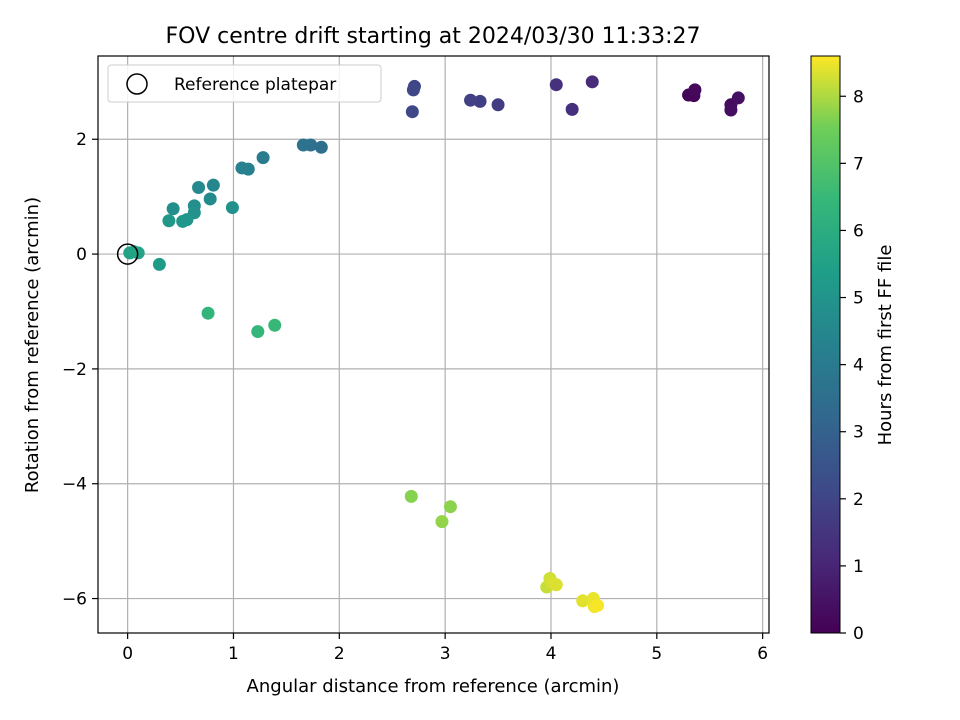  Describe the element at coordinates (74, 370) in the screenshot. I see `y-tick-label: −2` at that location.